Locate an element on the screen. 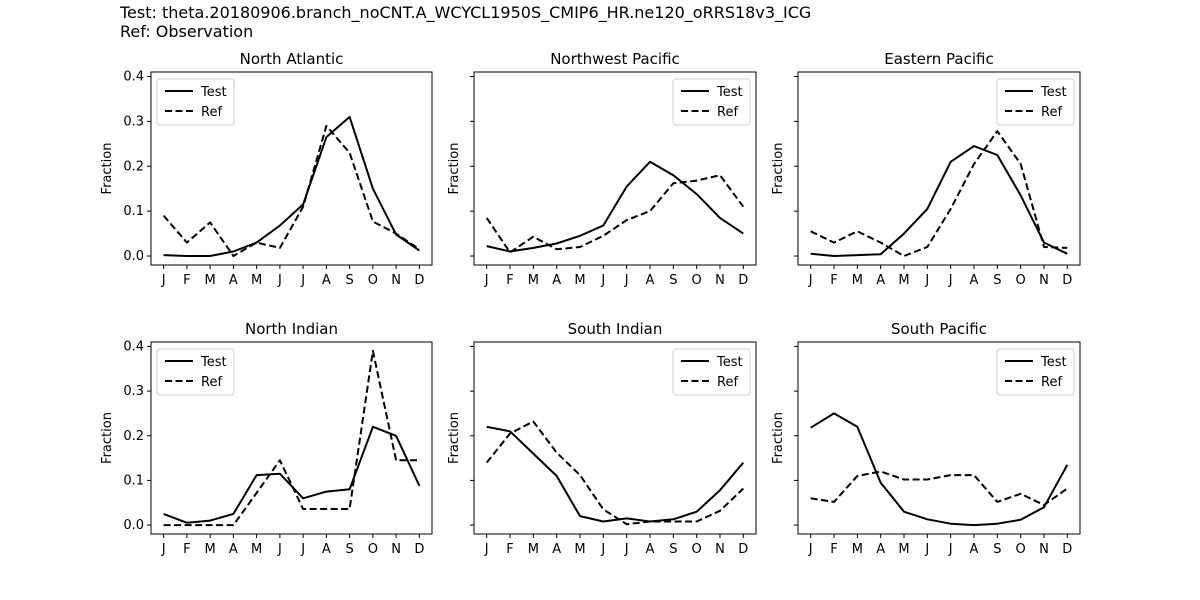 The image size is (1200, 600). panel-title: South Pacific is located at coordinates (939, 329).